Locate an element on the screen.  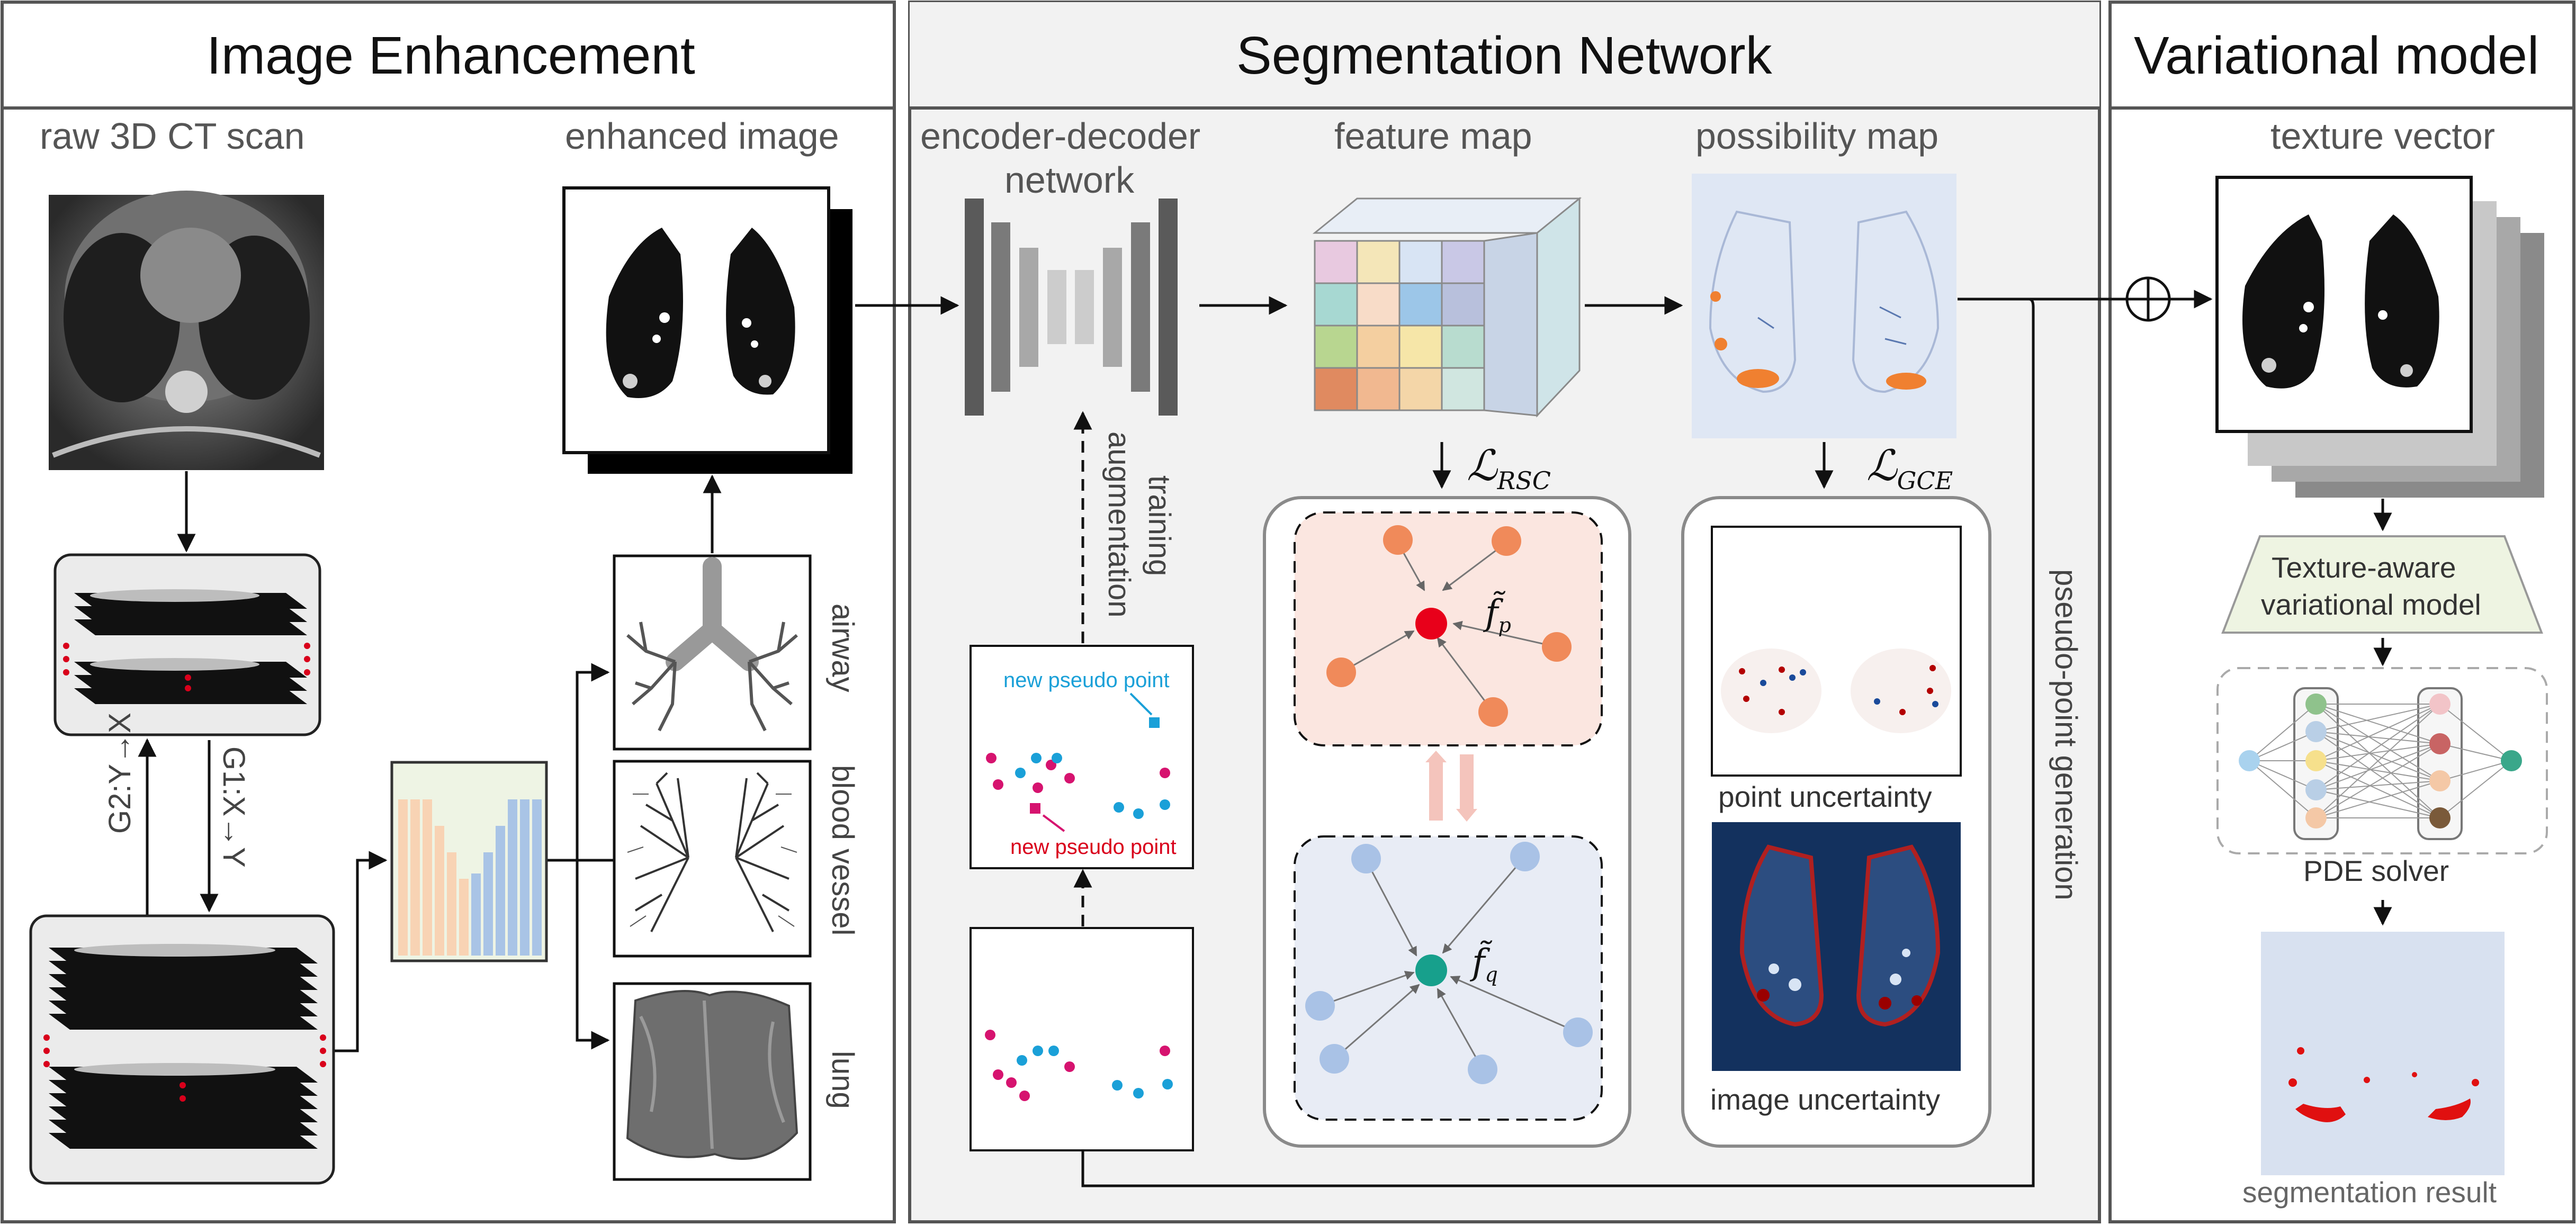
feature-map-label: feature map is located at coordinates (1433, 136).